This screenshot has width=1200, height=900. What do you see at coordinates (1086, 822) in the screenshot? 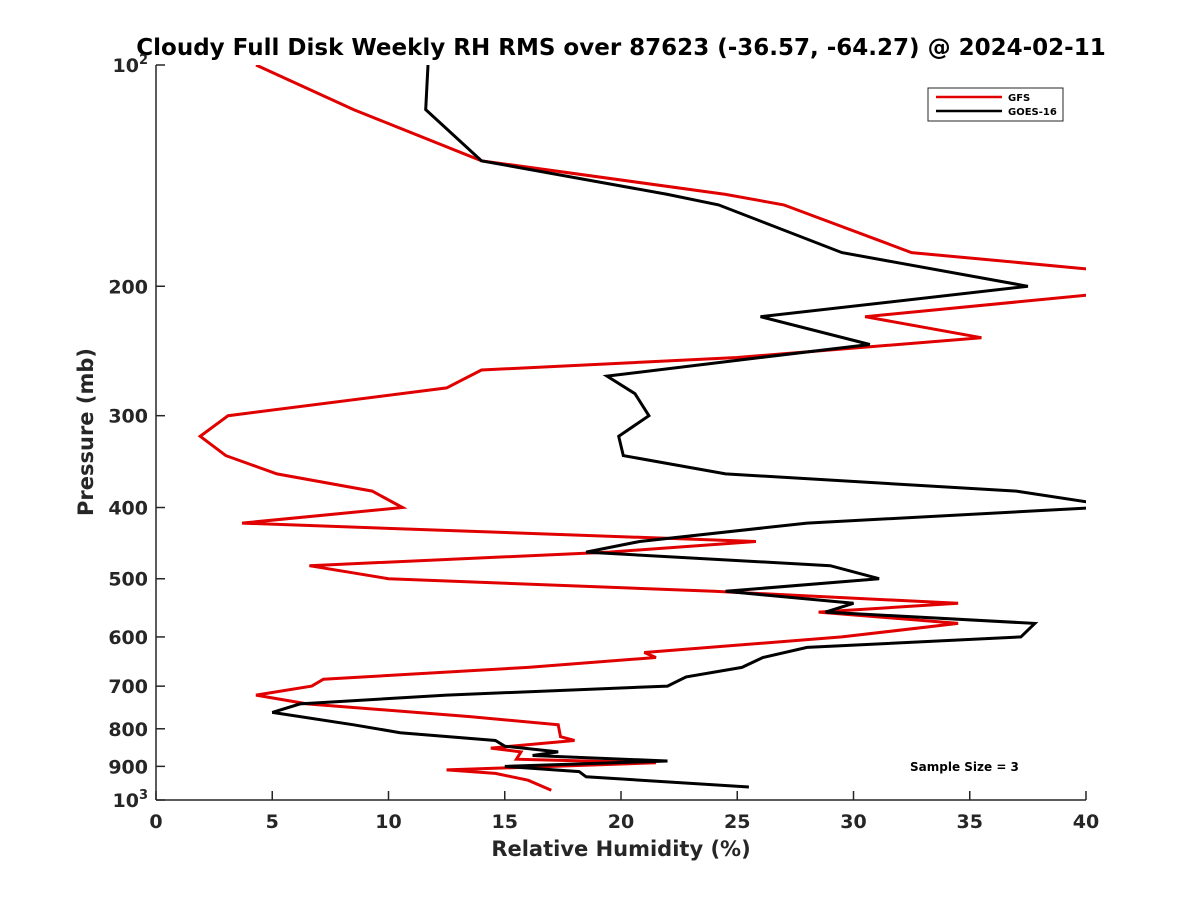
I see `x-tick-label: 40` at bounding box center [1086, 822].